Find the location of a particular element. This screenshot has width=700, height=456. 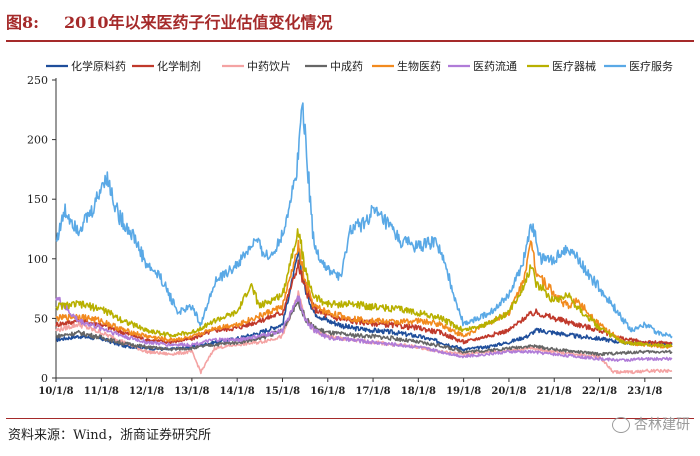

x-tick-label: 13/1/8 is located at coordinates (191, 391).